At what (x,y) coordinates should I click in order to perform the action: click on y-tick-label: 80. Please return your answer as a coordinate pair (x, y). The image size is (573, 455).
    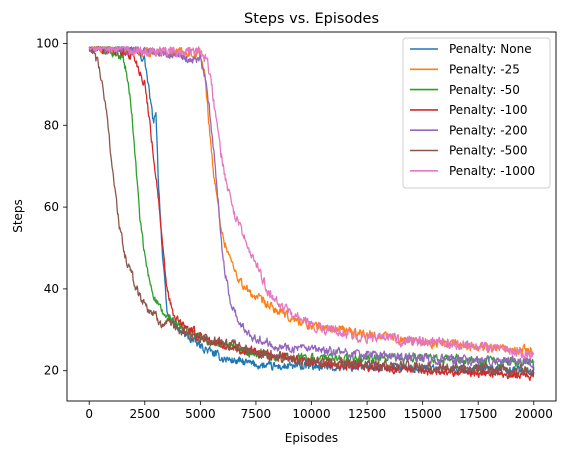
    Looking at the image, I should click on (51, 125).